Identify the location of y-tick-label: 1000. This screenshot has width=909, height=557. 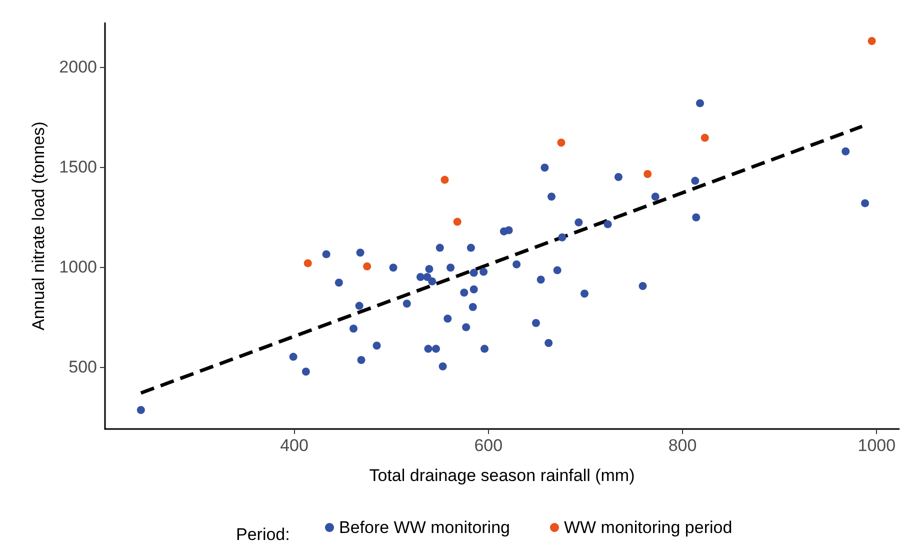
(78, 267).